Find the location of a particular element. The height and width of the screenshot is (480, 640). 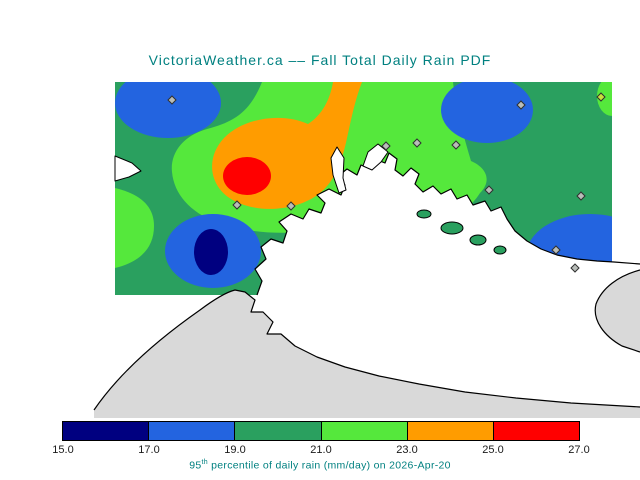

contour-21-23-west-band is located at coordinates (134, 228).